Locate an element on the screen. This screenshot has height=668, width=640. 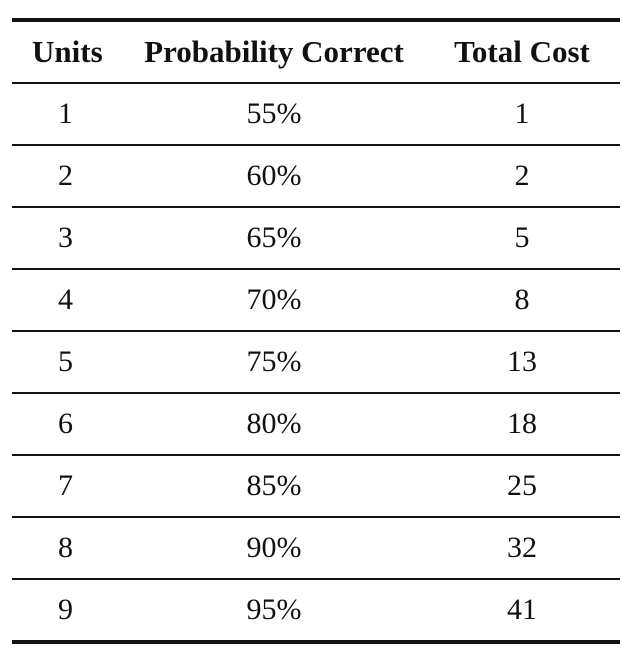
units-cell: 6 is located at coordinates (65, 423).